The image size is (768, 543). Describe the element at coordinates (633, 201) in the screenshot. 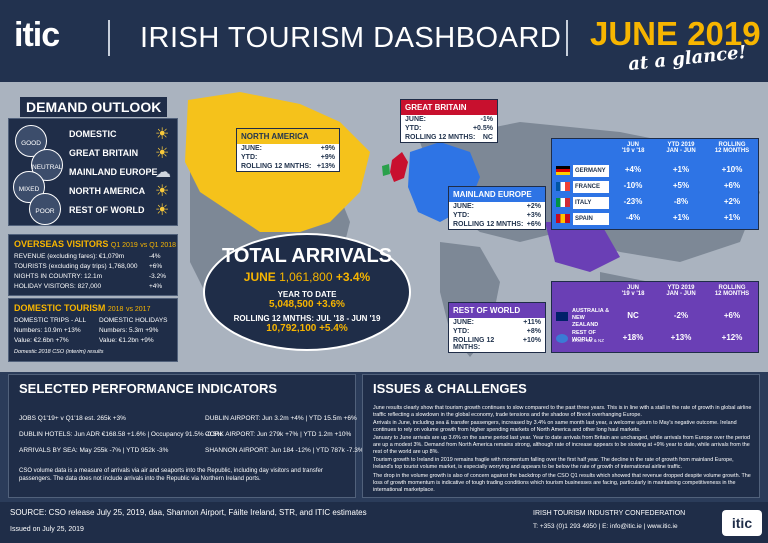

I see `europe-cell-jun: -23%` at that location.